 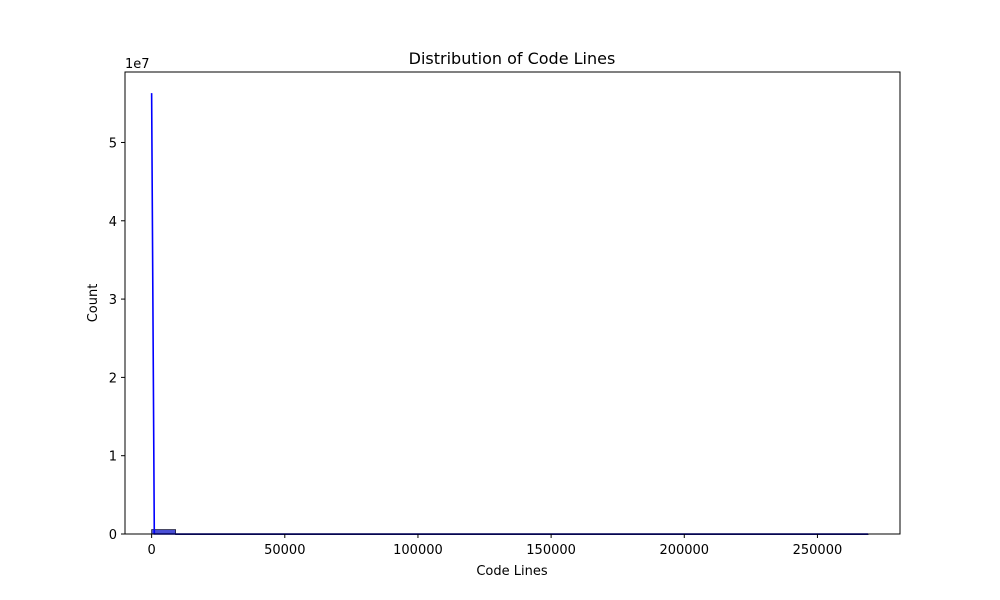 What do you see at coordinates (93, 303) in the screenshot?
I see `y-axis-label: Count` at bounding box center [93, 303].